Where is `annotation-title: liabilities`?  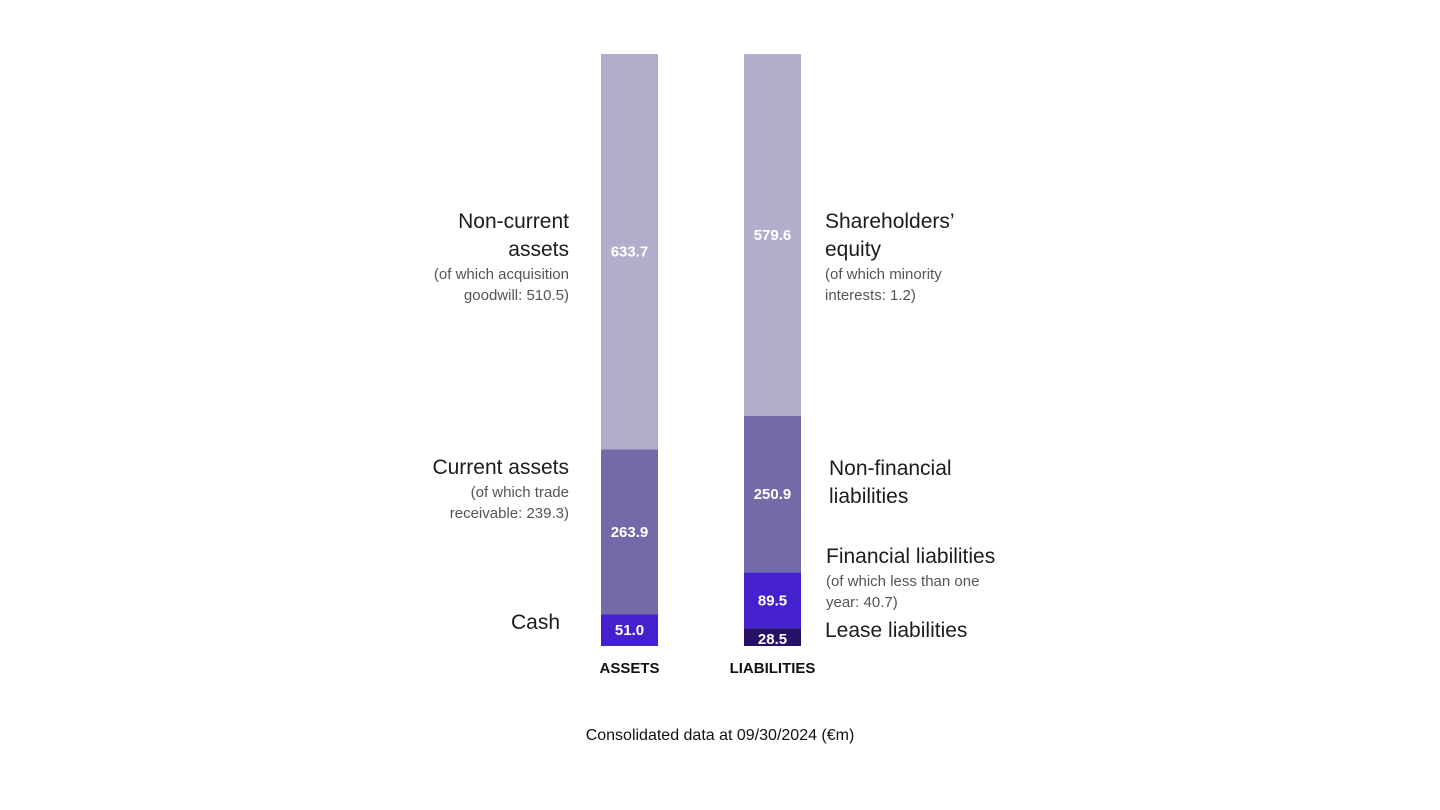 annotation-title: liabilities is located at coordinates (869, 496).